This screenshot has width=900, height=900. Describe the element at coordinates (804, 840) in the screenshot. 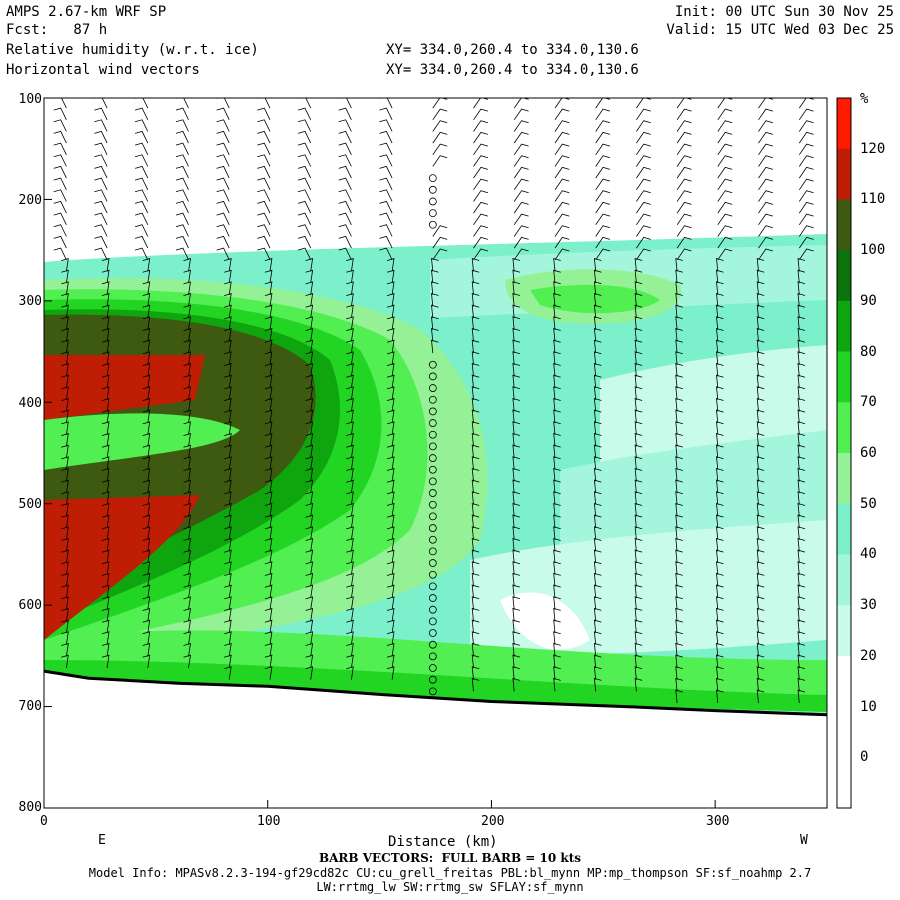

I see `x-end-label-west: W` at that location.